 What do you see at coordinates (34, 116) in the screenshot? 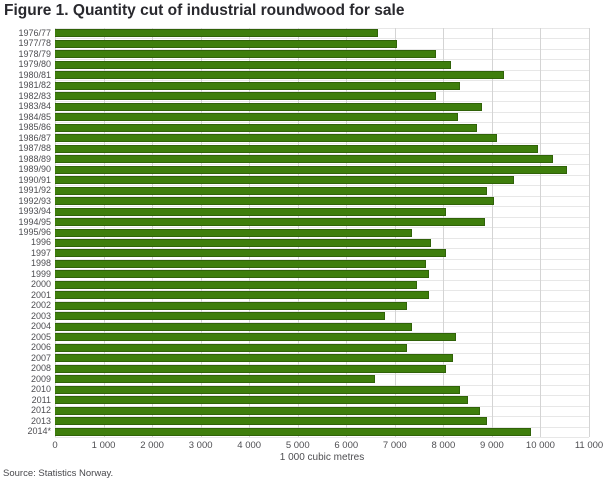
I see `category-label: 1984/85` at bounding box center [34, 116].